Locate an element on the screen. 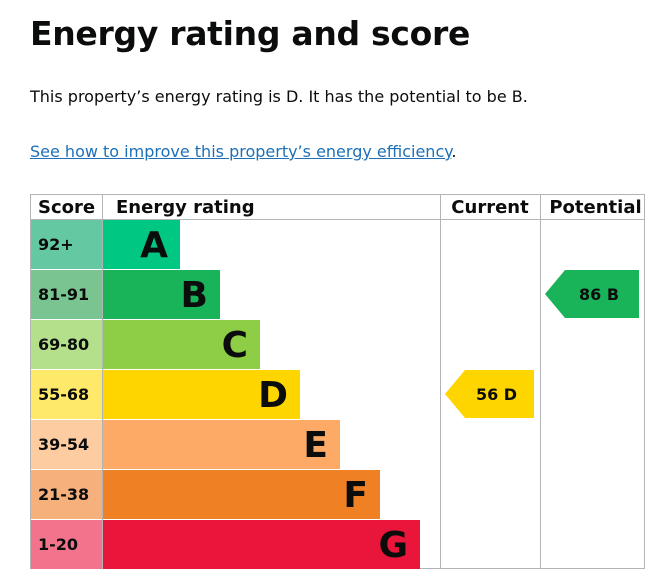 This screenshot has height=585, width=660. score-range-f: 21-38 is located at coordinates (63, 494).